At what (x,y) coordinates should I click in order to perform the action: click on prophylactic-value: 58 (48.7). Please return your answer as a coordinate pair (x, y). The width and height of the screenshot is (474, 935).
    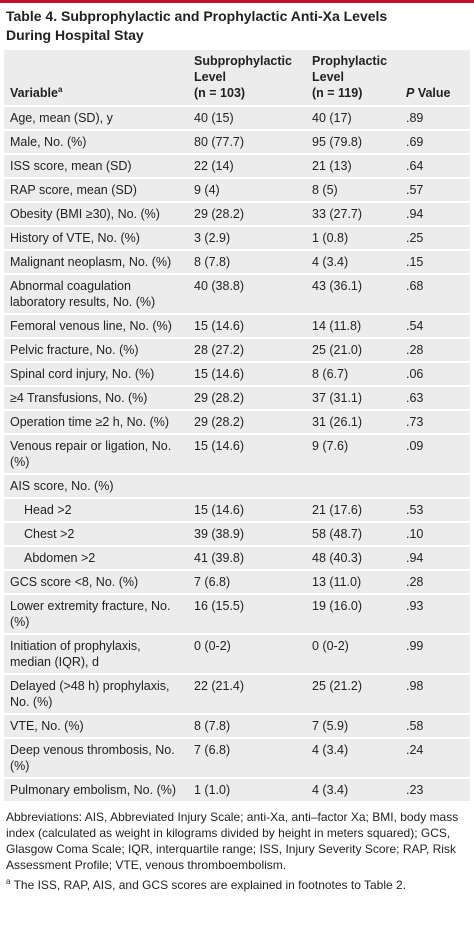
    Looking at the image, I should click on (353, 534).